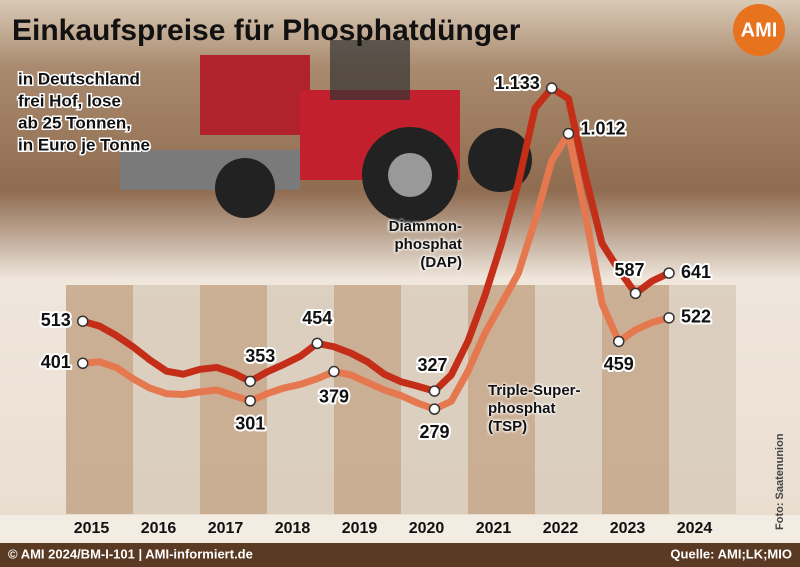 This screenshot has width=800, height=567. Describe the element at coordinates (260, 356) in the screenshot. I see `value-label: 353` at that location.